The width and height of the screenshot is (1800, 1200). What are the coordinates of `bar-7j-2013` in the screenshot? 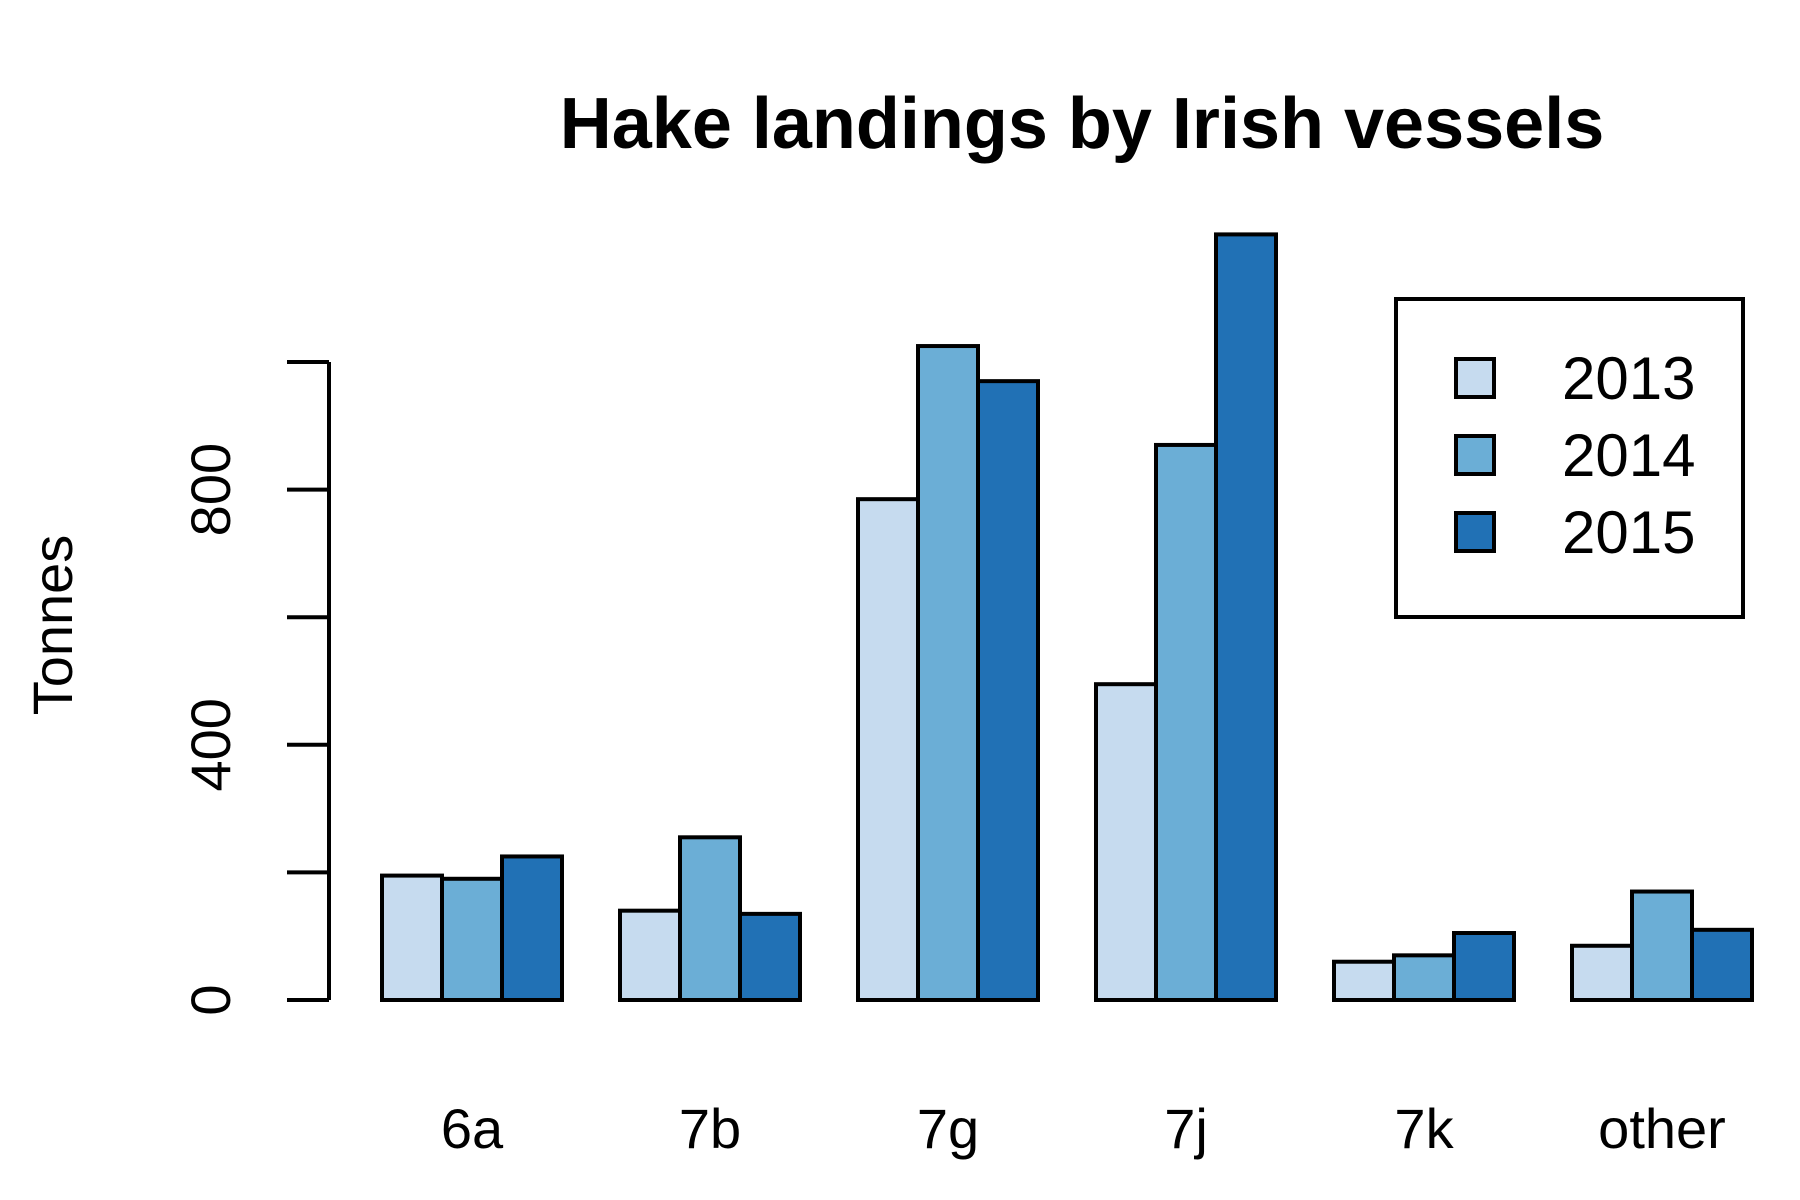 It's located at (1126, 842).